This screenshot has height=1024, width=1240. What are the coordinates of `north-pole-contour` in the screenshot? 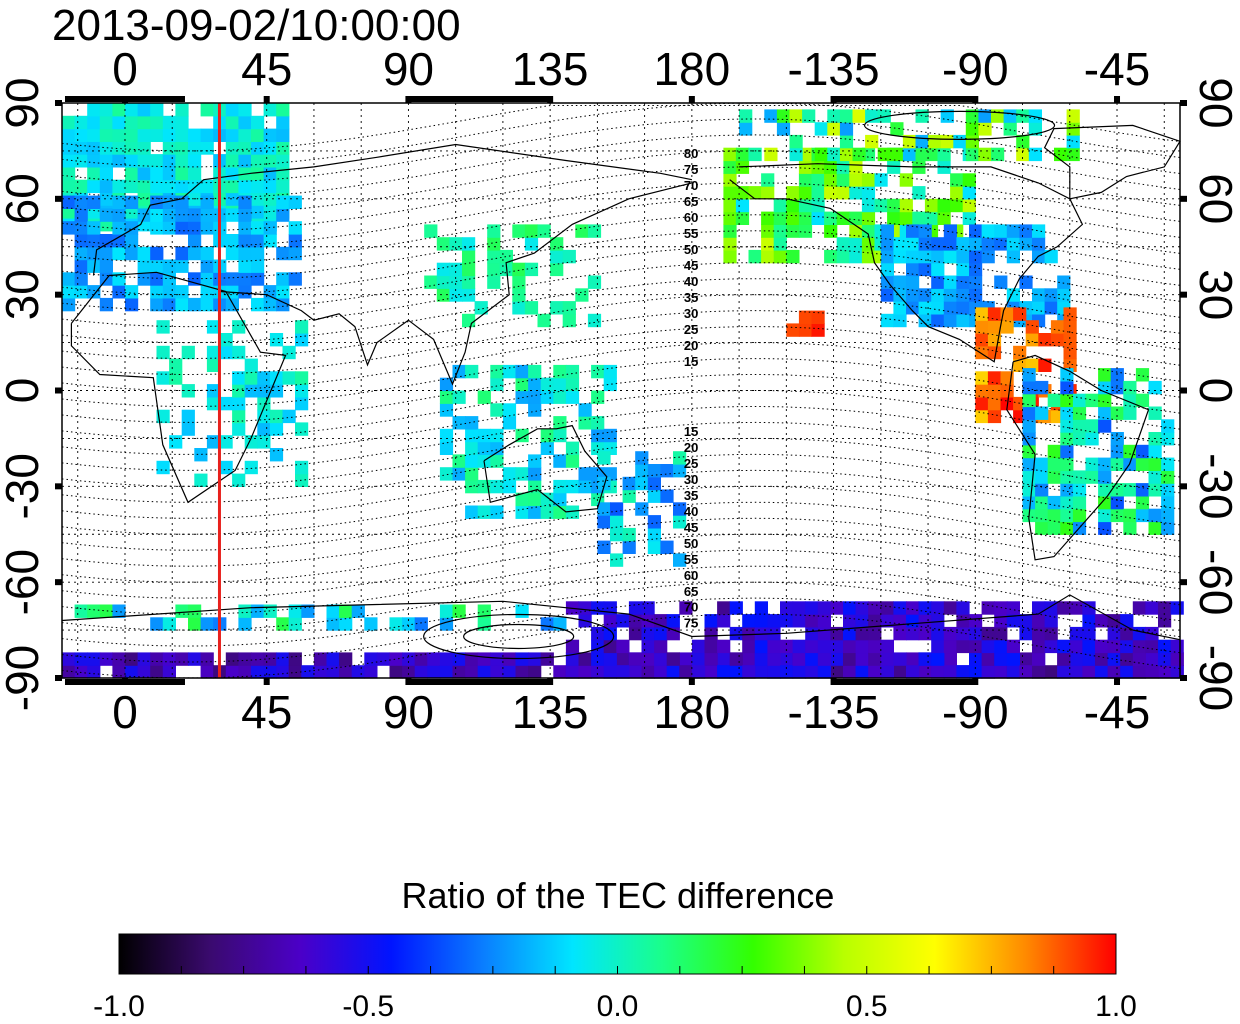 It's located at (959, 125).